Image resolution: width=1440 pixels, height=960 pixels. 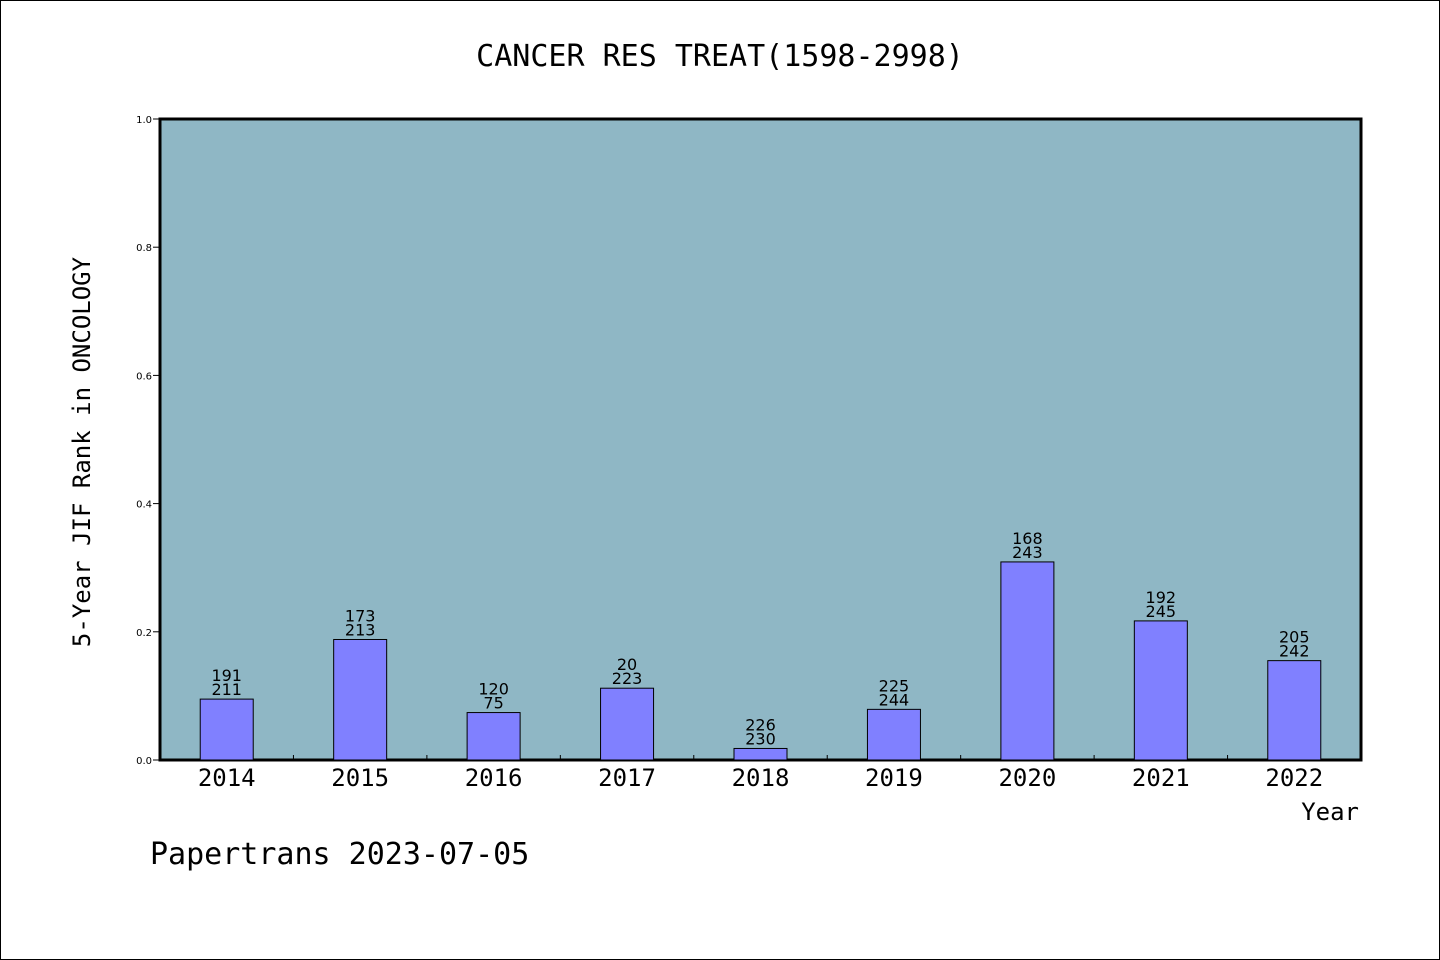 What do you see at coordinates (894, 685) in the screenshot?
I see `bar-label-top: 225` at bounding box center [894, 685].